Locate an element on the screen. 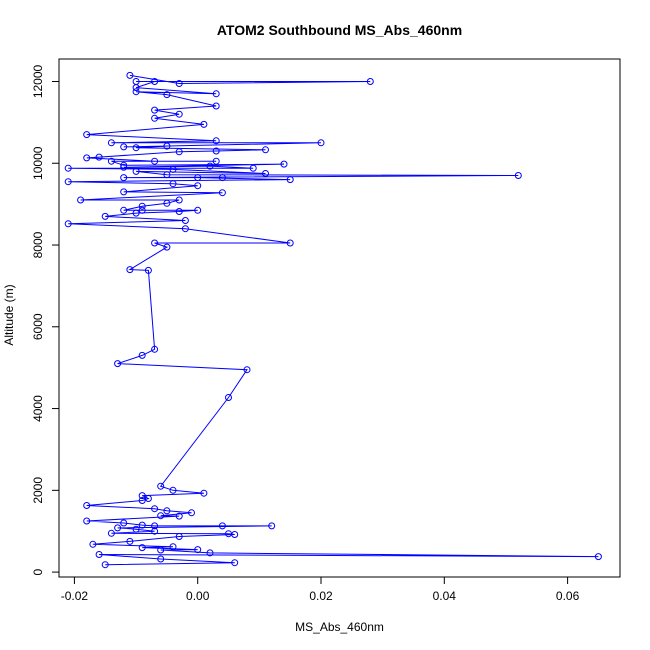  y-axis: 0 2000 4000 6000 8000 10000 12000 is located at coordinates (45, 319).